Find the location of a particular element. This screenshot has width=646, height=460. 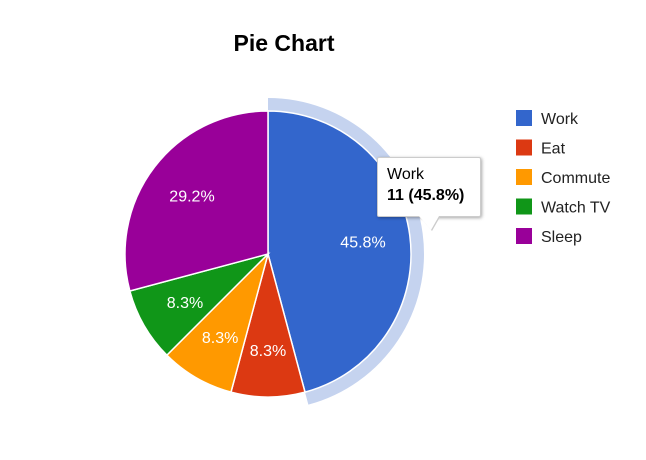

legend-label-eat: Eat is located at coordinates (553, 149).